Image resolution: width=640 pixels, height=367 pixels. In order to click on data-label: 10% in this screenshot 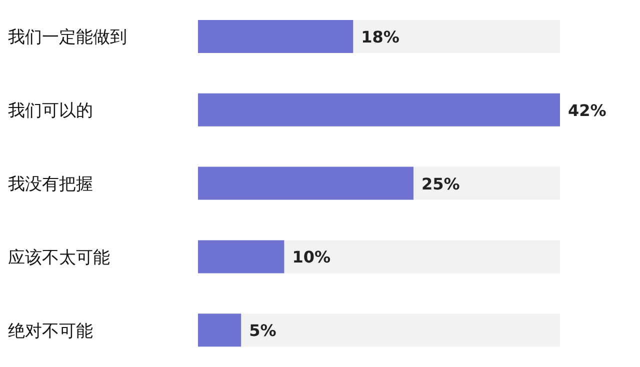, I will do `click(311, 257)`.